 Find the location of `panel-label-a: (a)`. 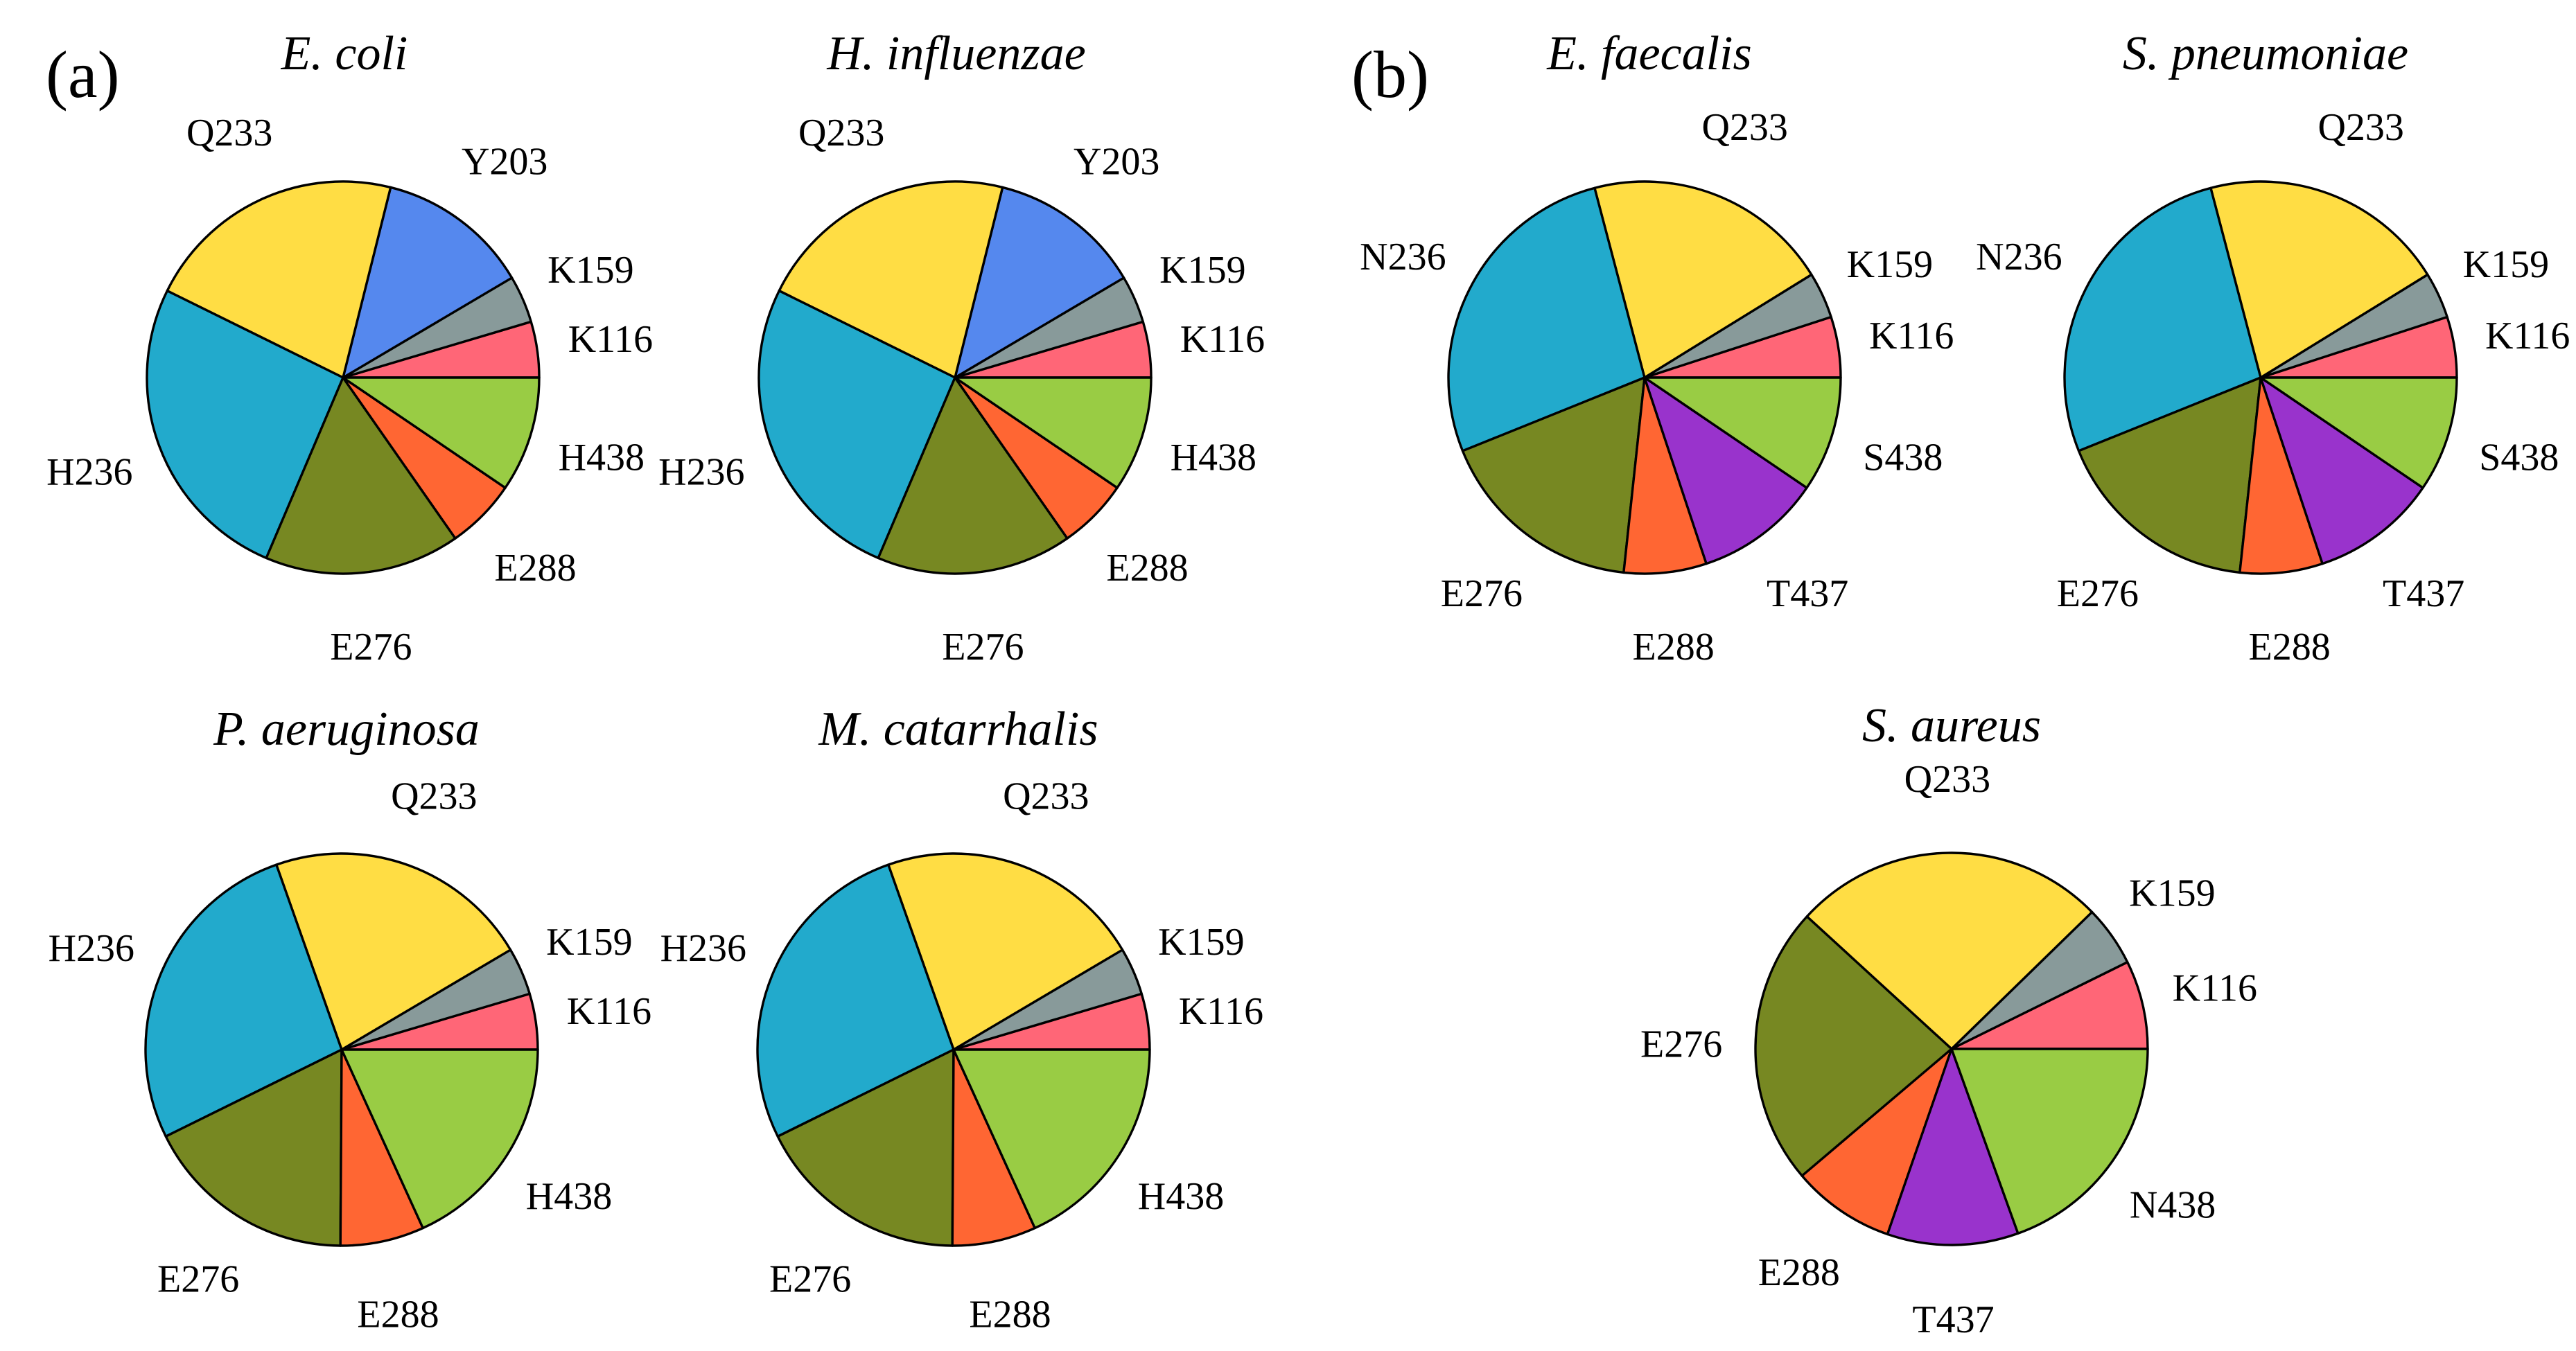

panel-label-a: (a) is located at coordinates (83, 74).